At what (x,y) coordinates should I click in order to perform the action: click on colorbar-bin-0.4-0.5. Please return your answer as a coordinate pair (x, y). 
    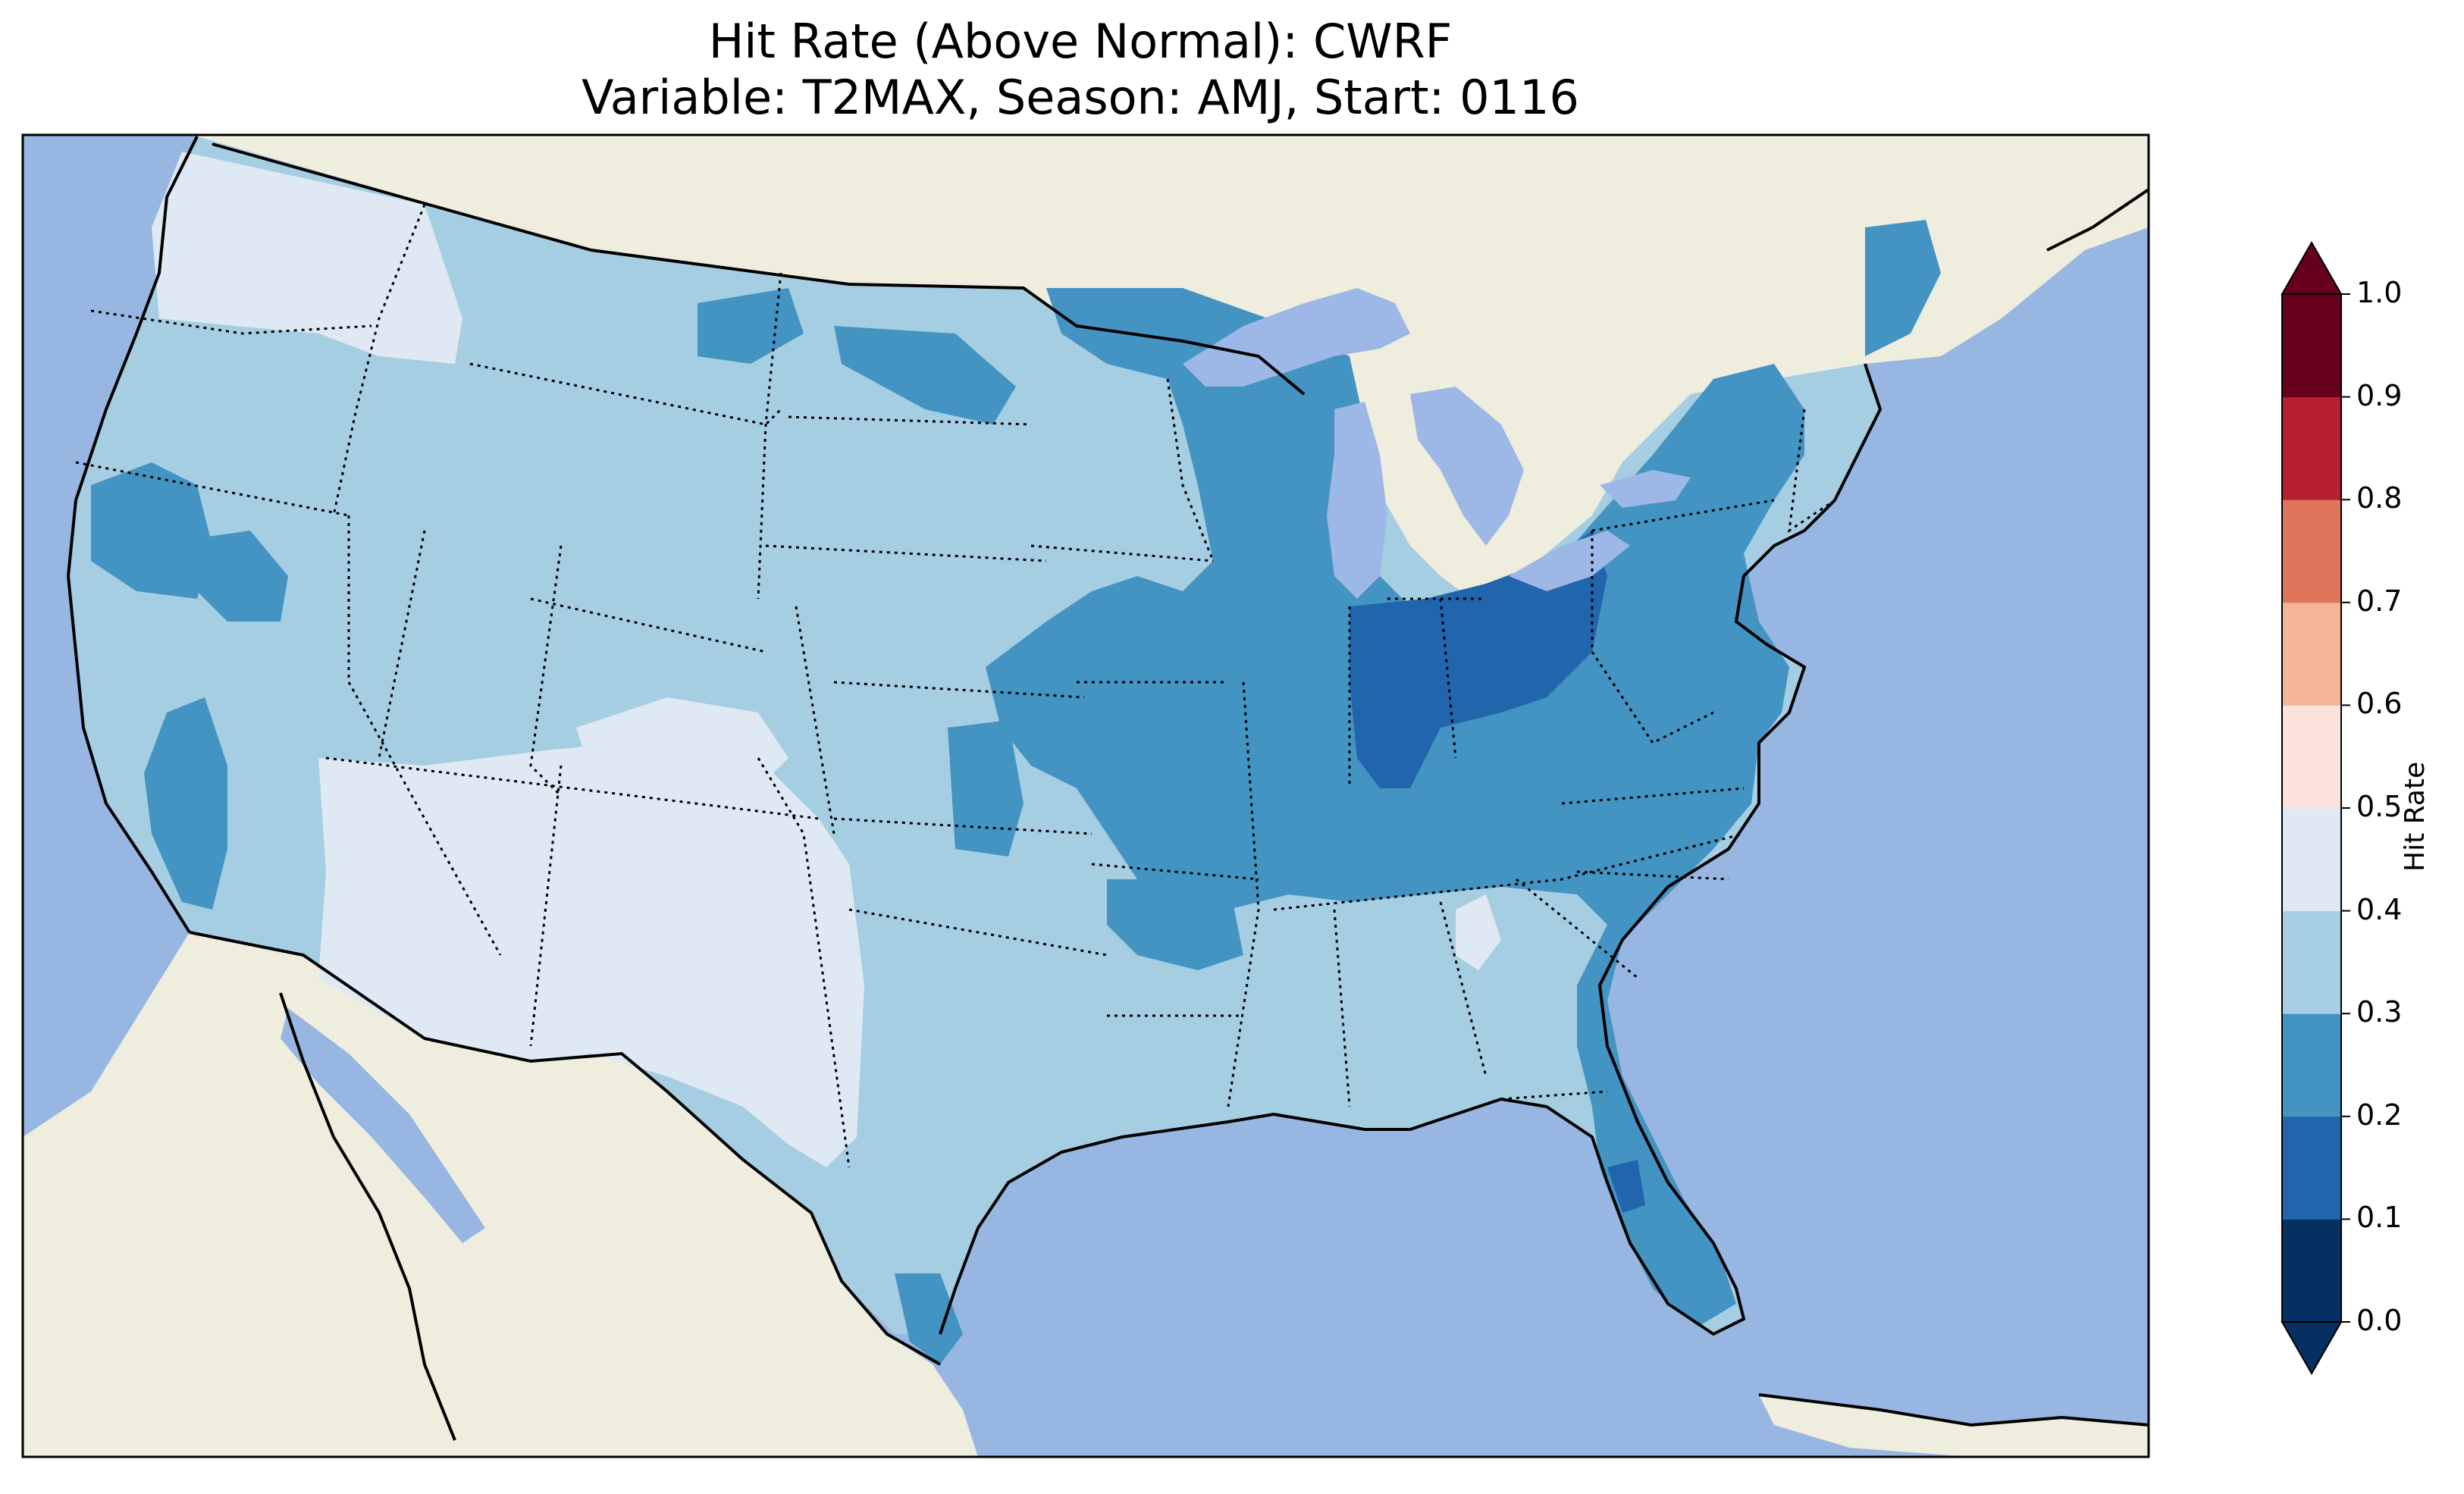
    Looking at the image, I should click on (2311, 860).